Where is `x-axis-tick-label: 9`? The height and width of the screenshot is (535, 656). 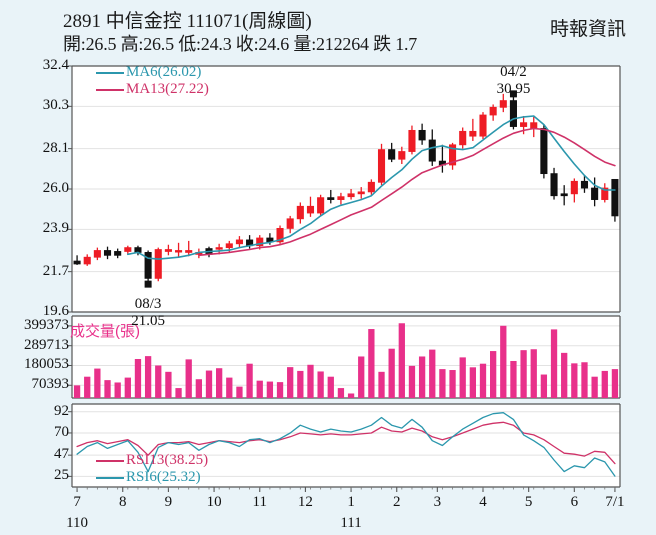
x-axis-tick-label: 9 is located at coordinates (168, 502).